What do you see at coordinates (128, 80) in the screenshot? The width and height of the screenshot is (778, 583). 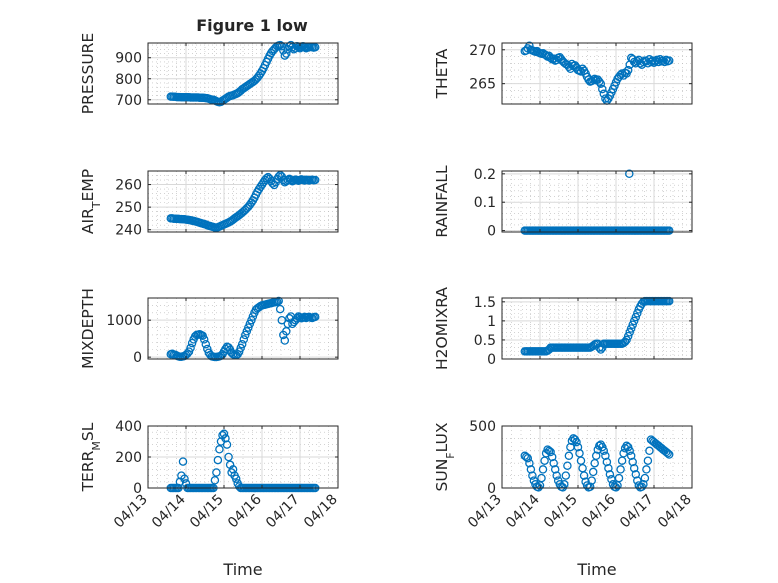 I see `y-tick-label: 800` at bounding box center [128, 80].